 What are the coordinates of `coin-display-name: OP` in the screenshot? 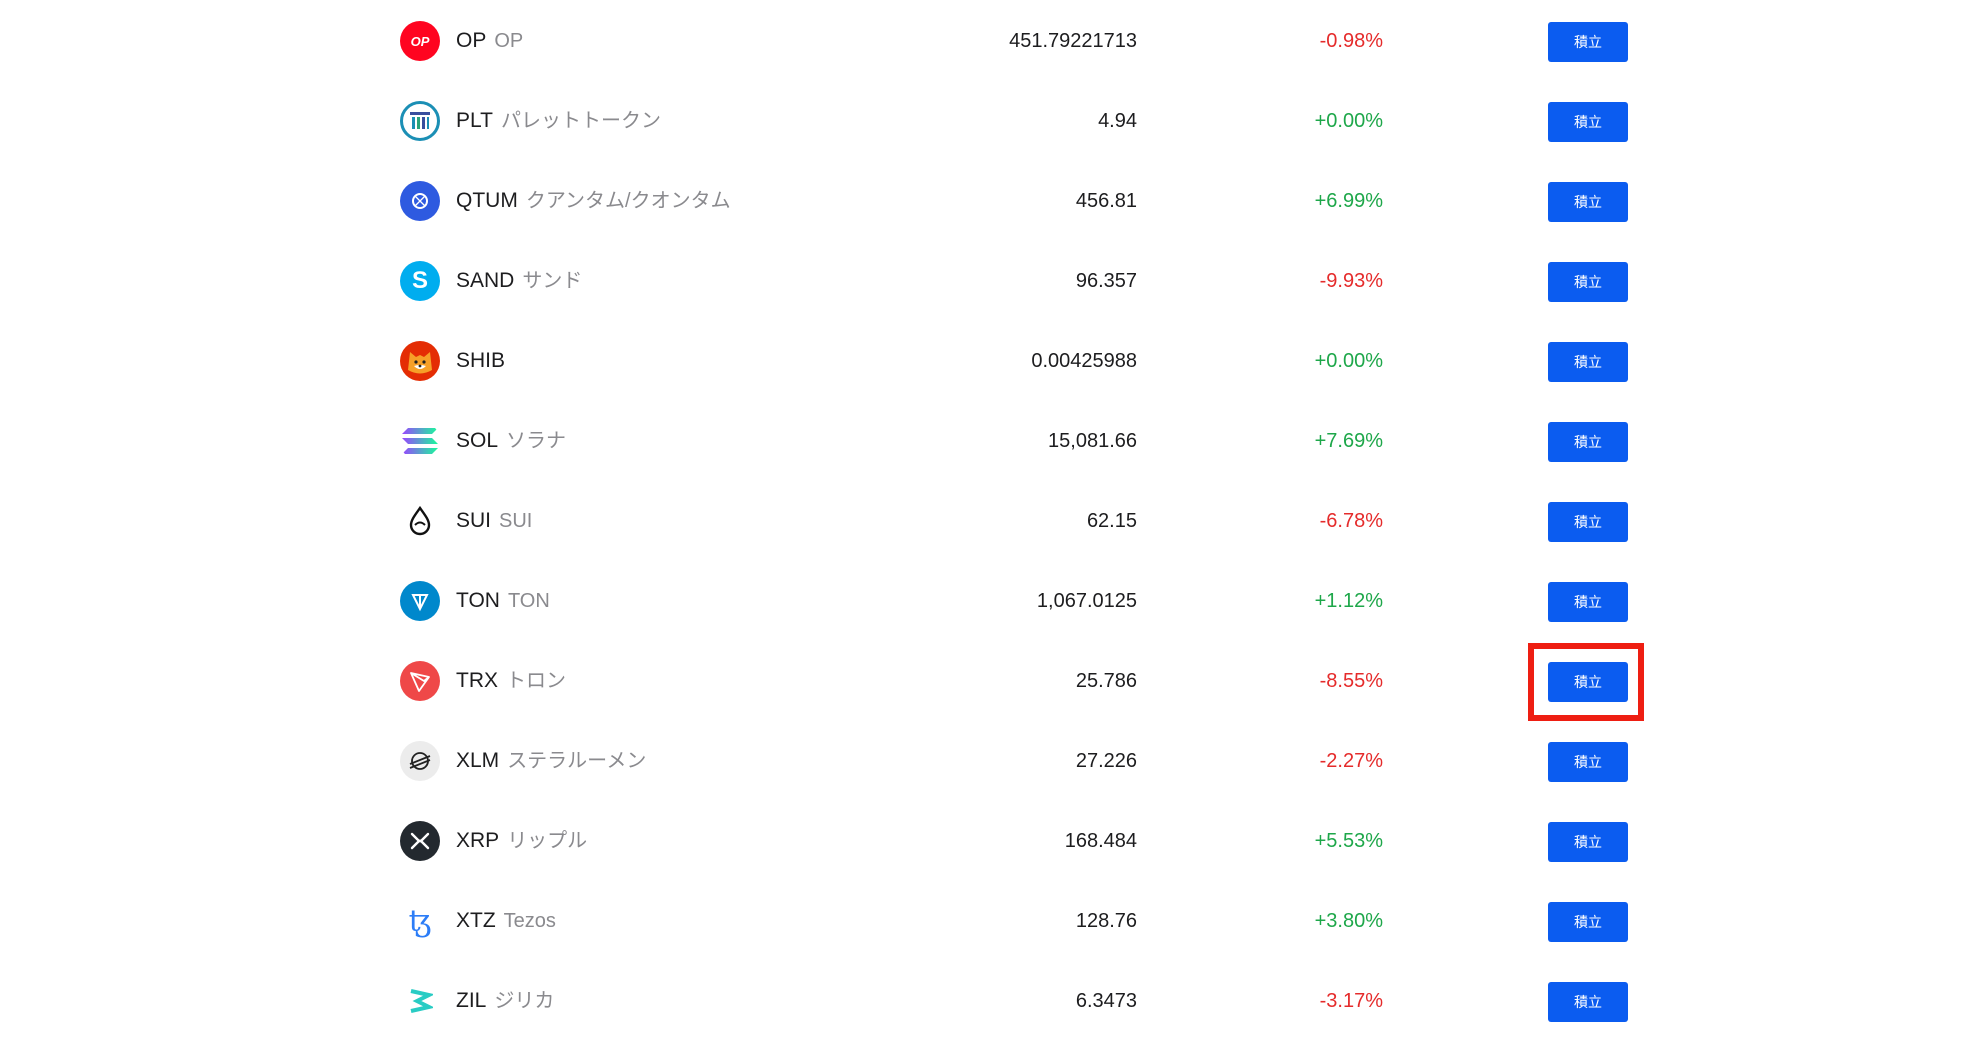 It's located at (509, 41).